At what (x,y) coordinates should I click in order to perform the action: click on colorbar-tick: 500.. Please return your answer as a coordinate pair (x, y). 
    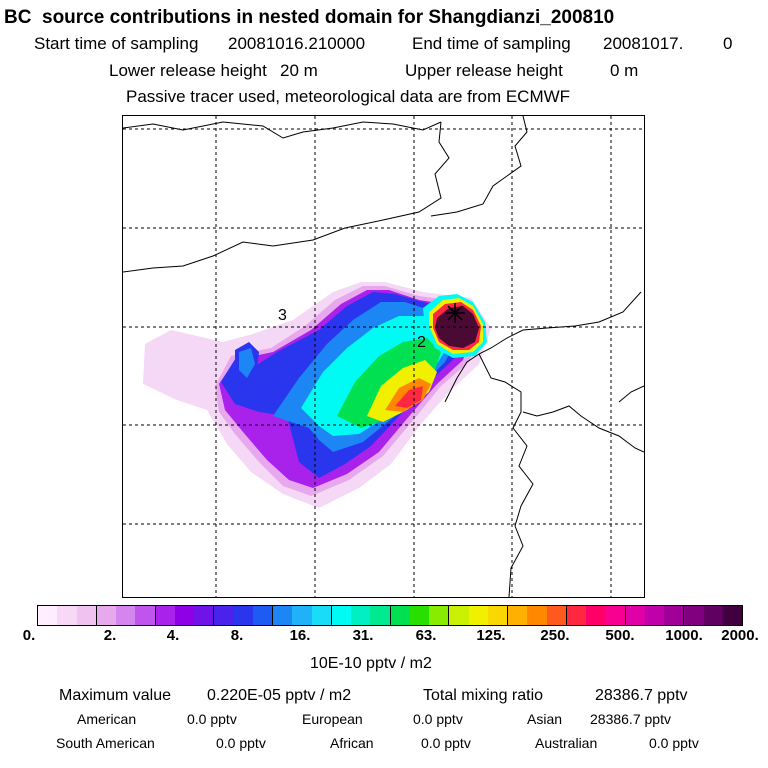
    Looking at the image, I should click on (620, 635).